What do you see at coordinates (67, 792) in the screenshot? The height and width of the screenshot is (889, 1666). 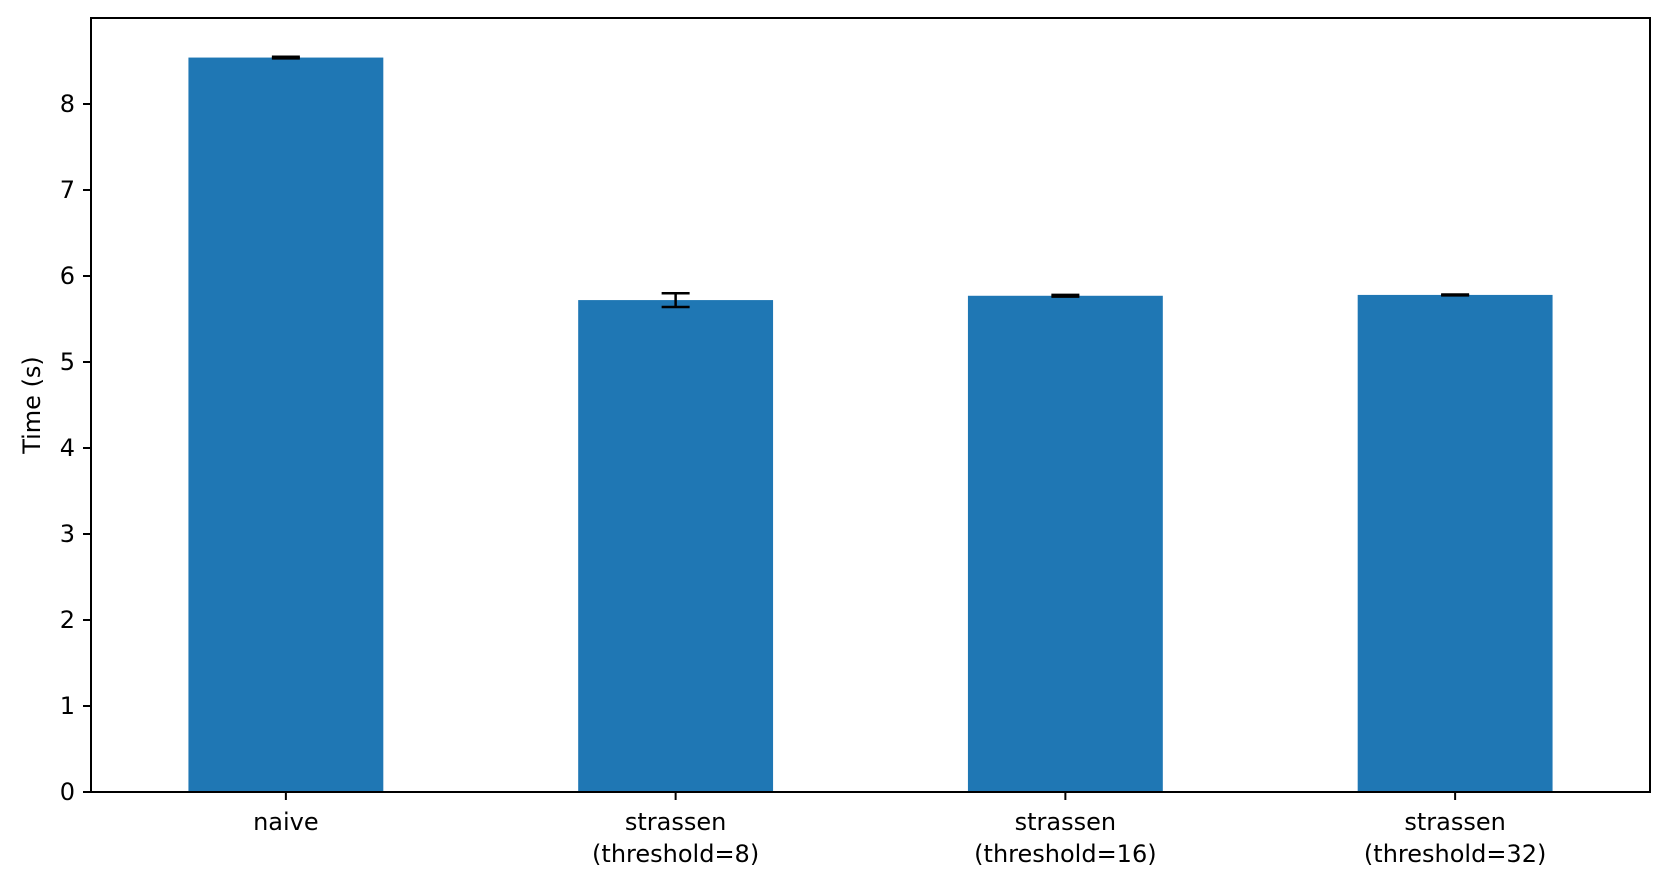 I see `y-tick-label-0: 0` at bounding box center [67, 792].